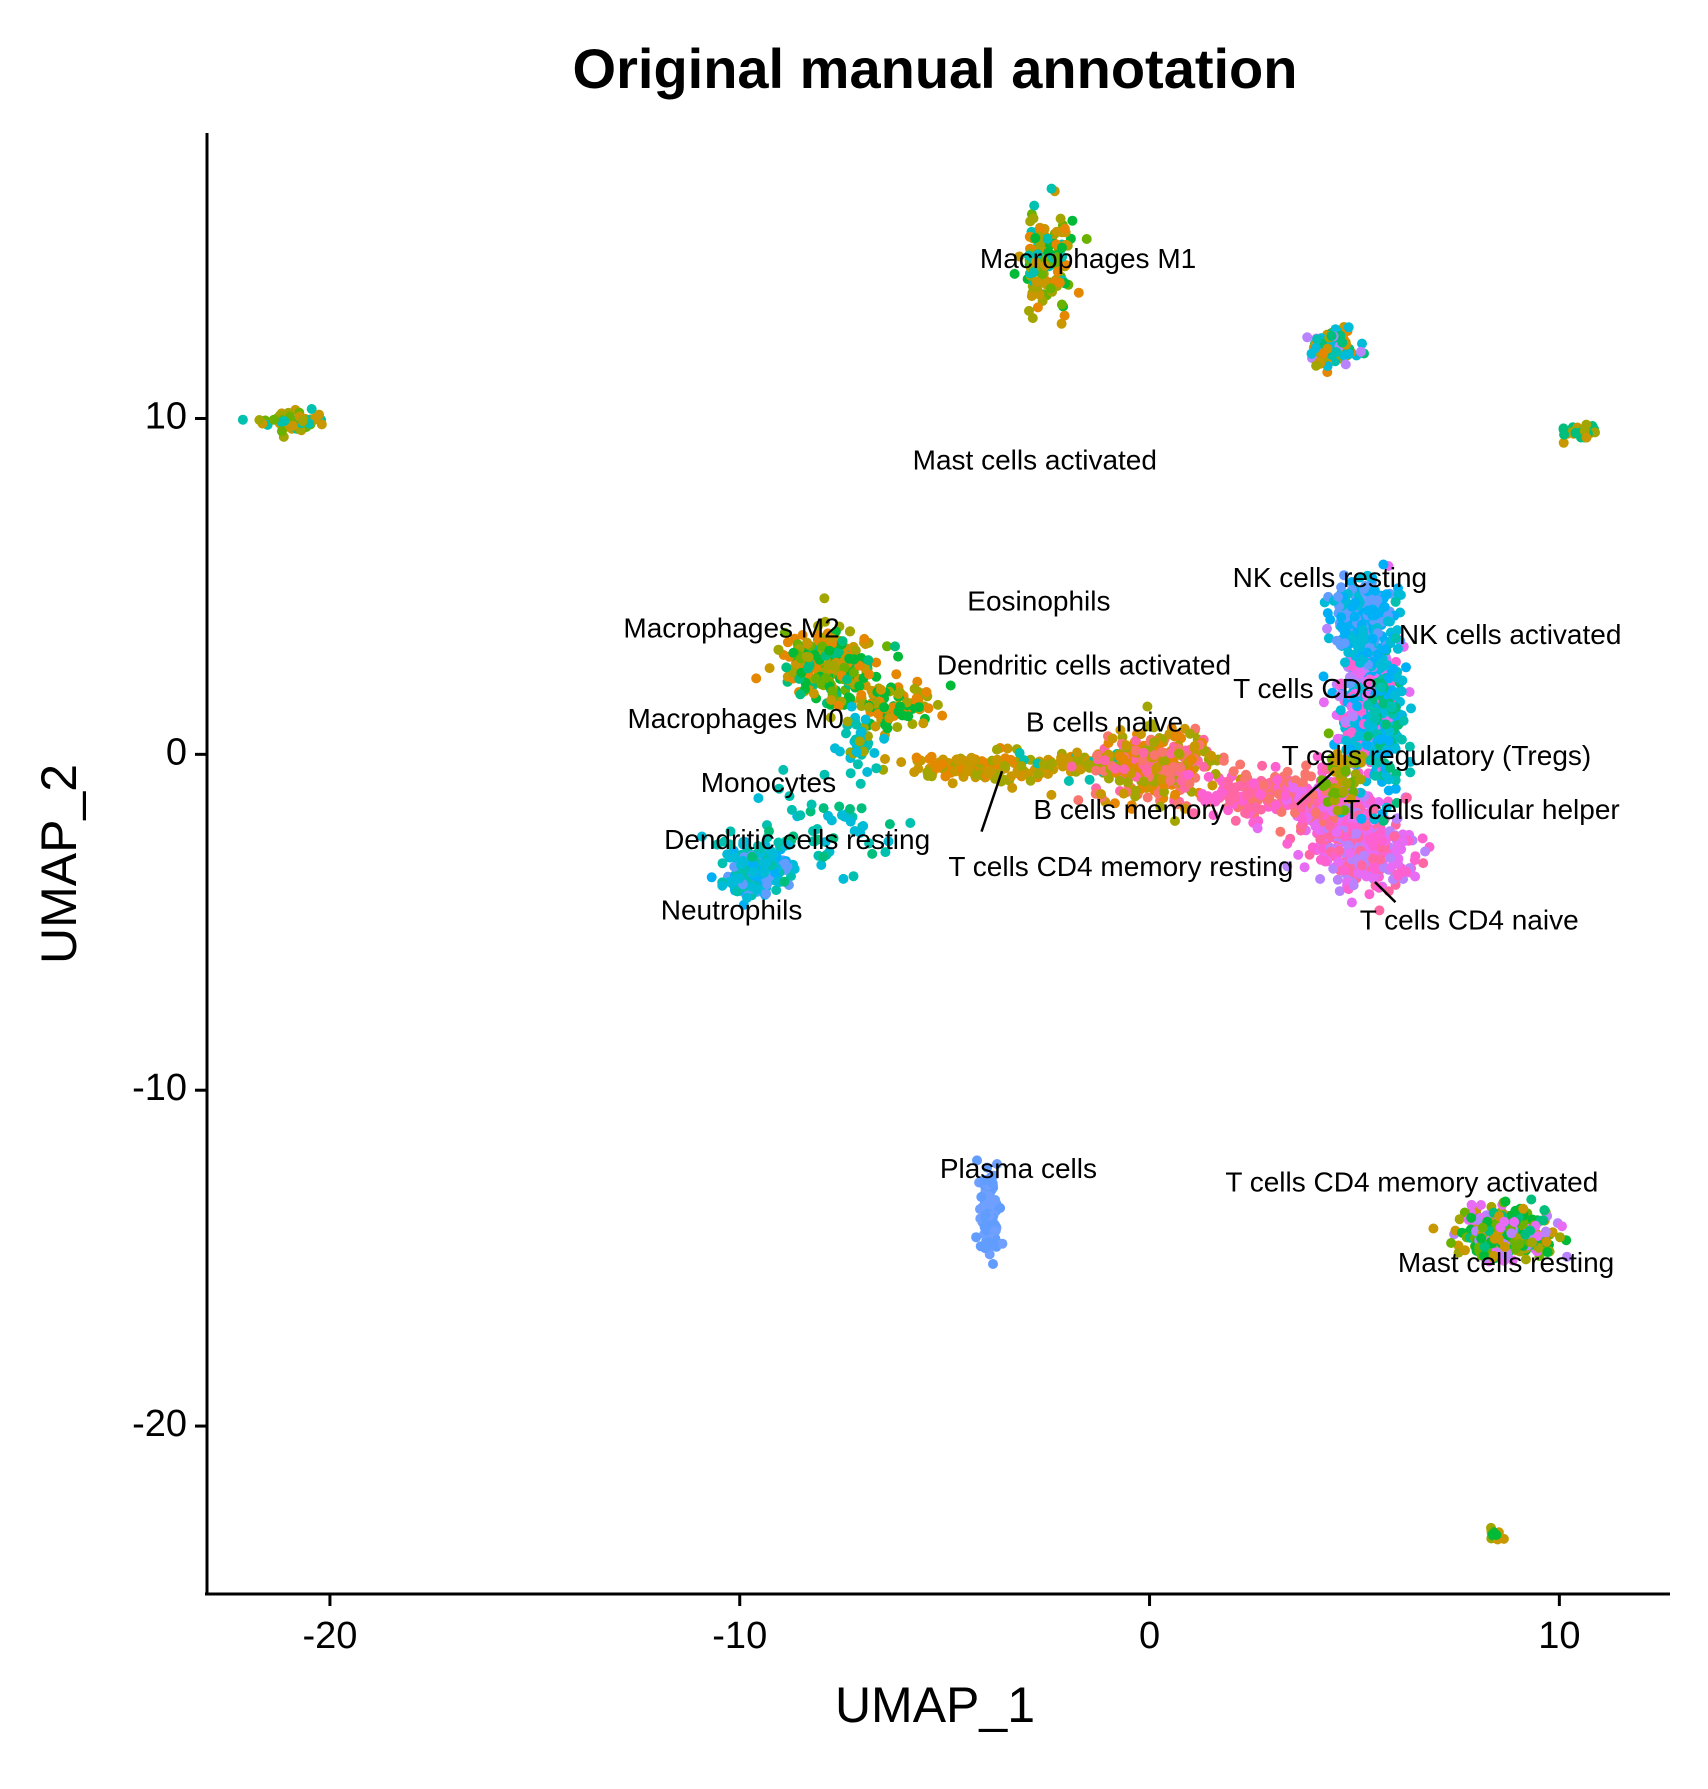  What do you see at coordinates (1035, 460) in the screenshot?
I see `cluster-label: Mast cells activated` at bounding box center [1035, 460].